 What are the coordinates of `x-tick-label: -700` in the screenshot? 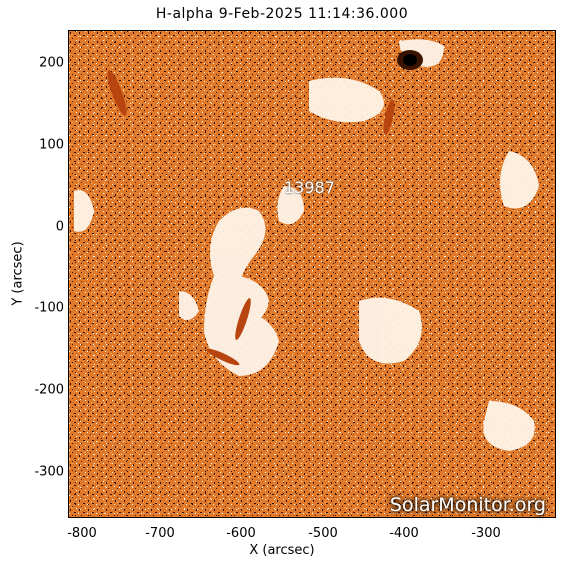 It's located at (160, 533).